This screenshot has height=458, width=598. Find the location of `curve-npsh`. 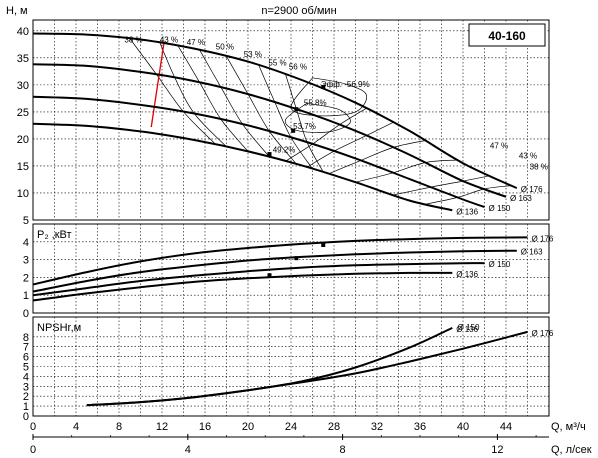

curve-npsh is located at coordinates (307, 368).